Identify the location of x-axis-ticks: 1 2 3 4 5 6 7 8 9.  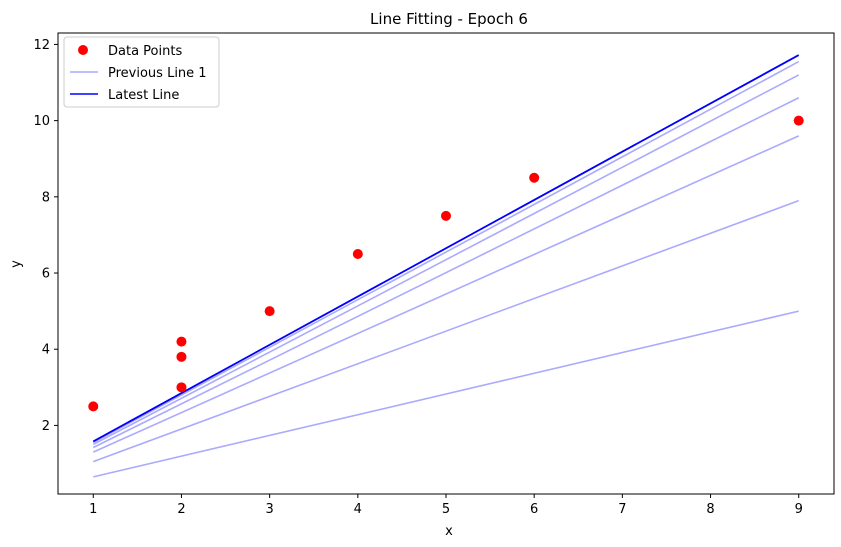
(446, 505).